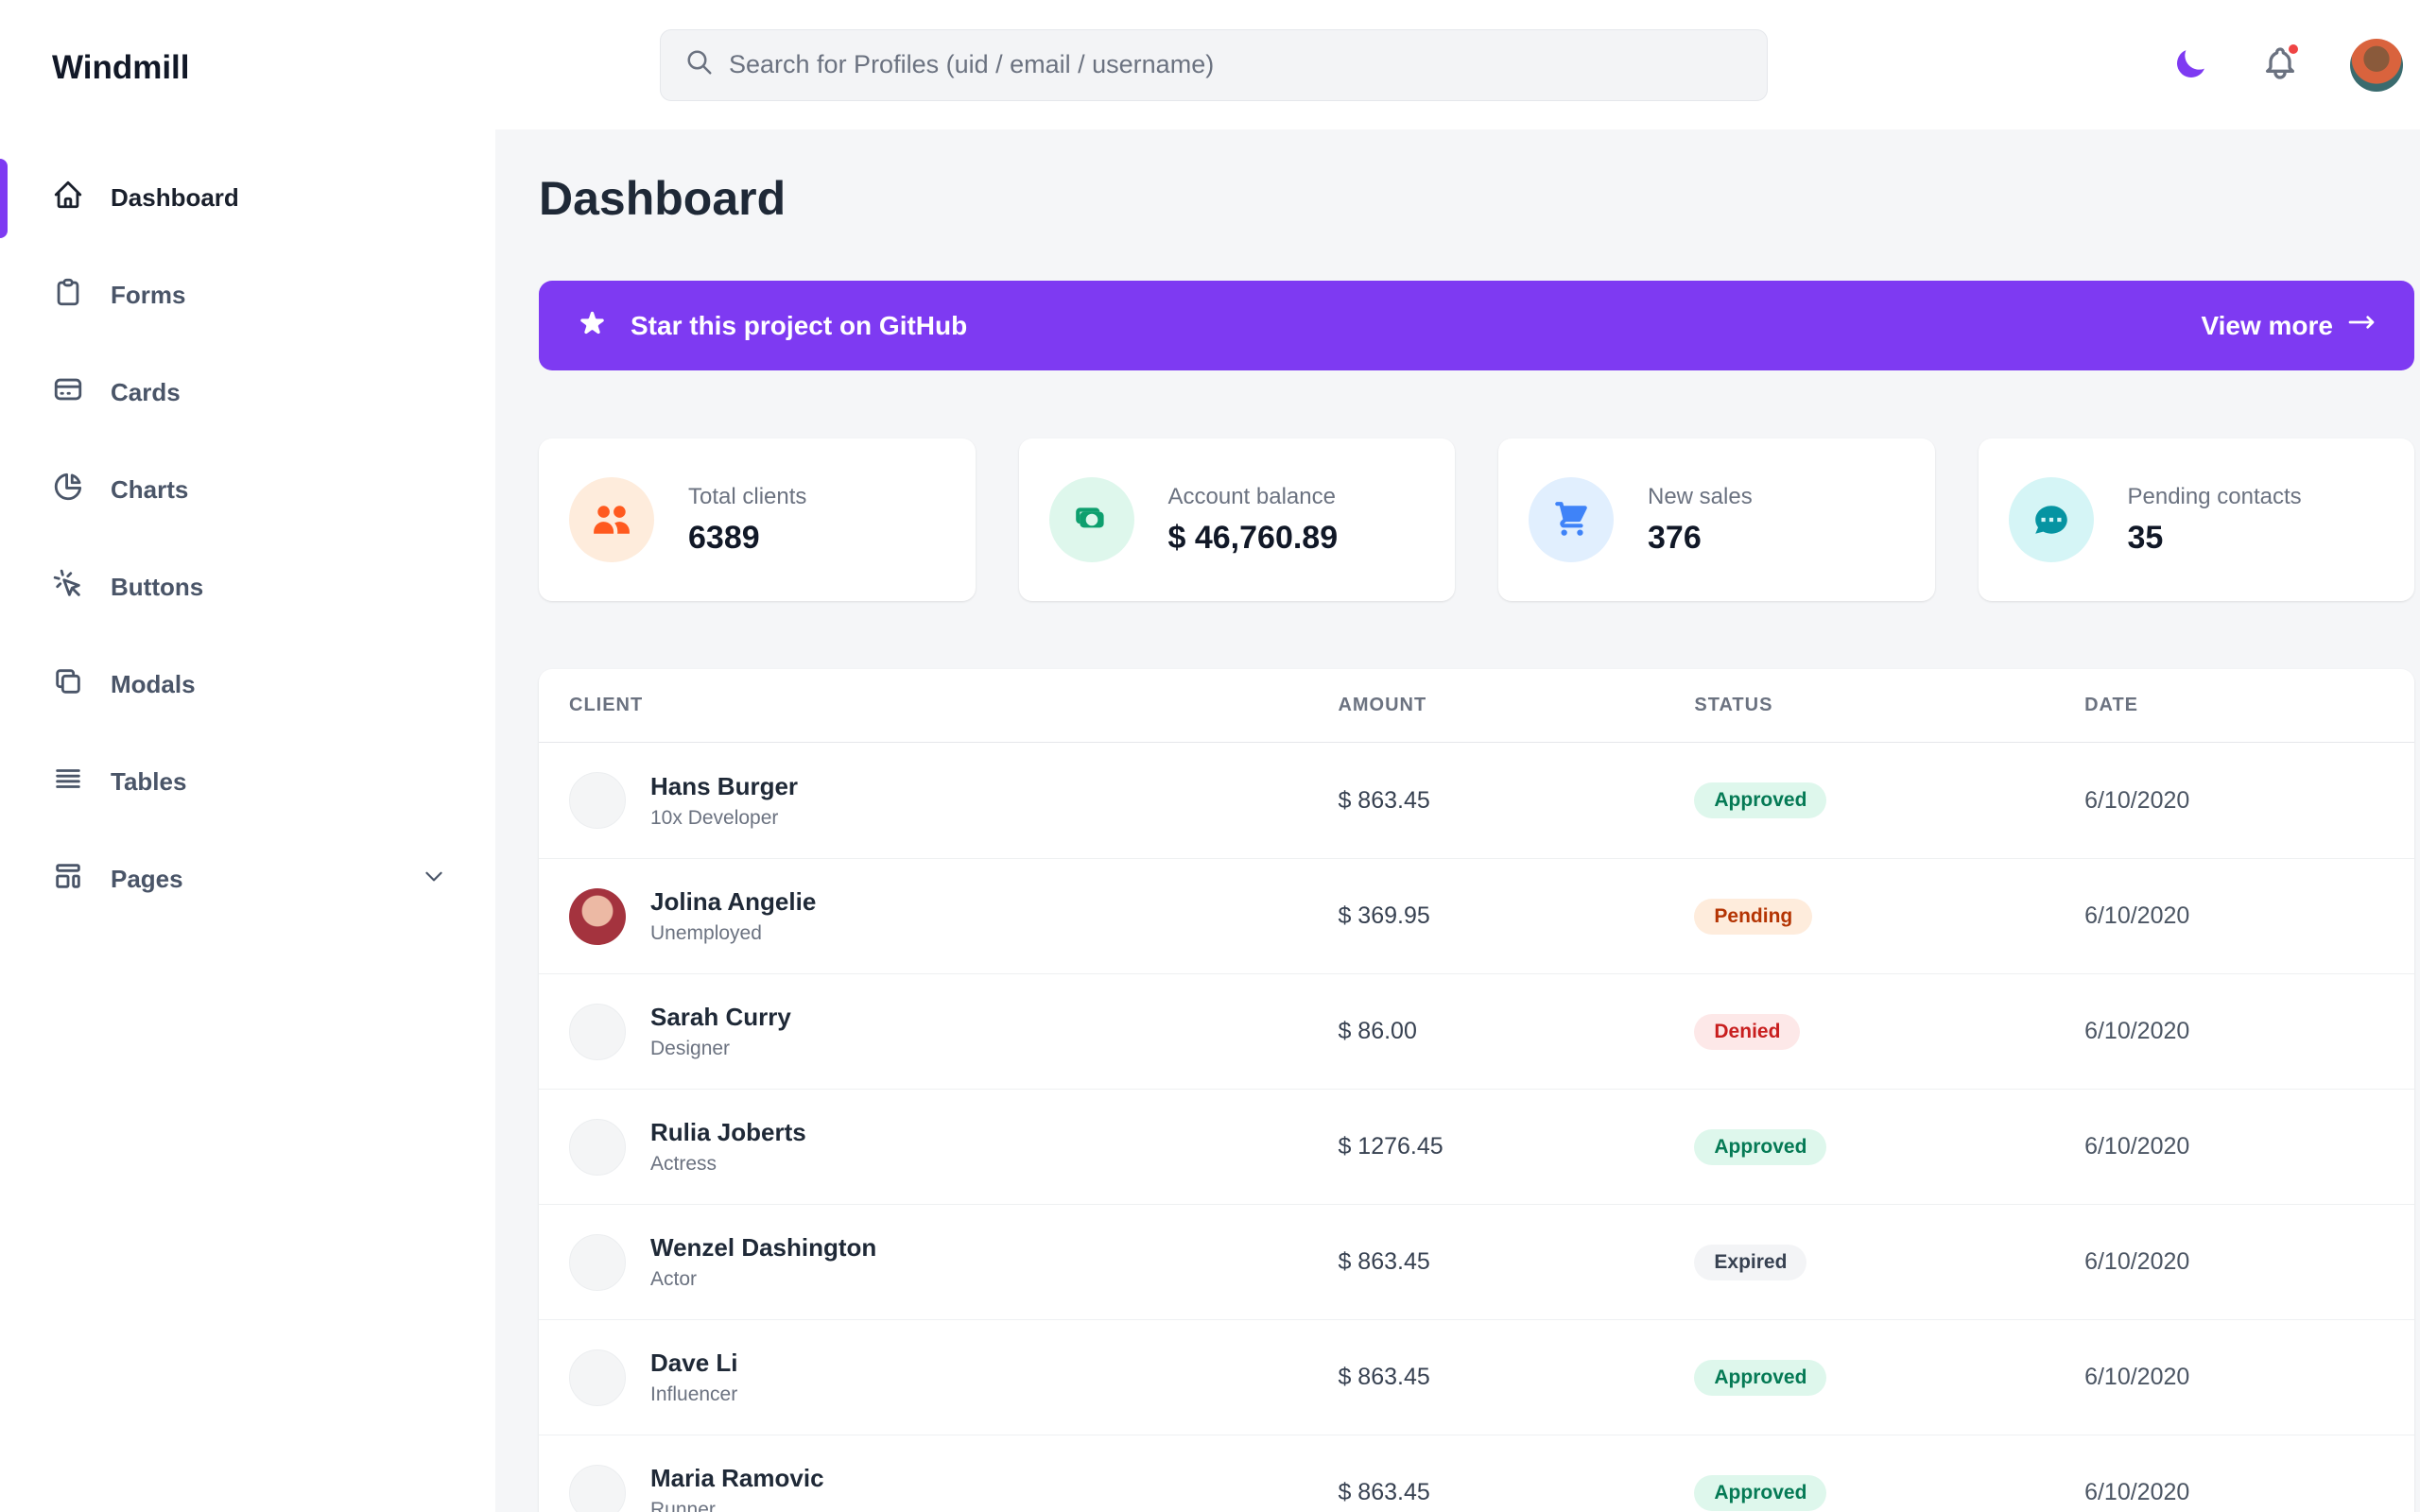 This screenshot has height=1512, width=2420. What do you see at coordinates (150, 489) in the screenshot?
I see `sidebar-item-label: Charts` at bounding box center [150, 489].